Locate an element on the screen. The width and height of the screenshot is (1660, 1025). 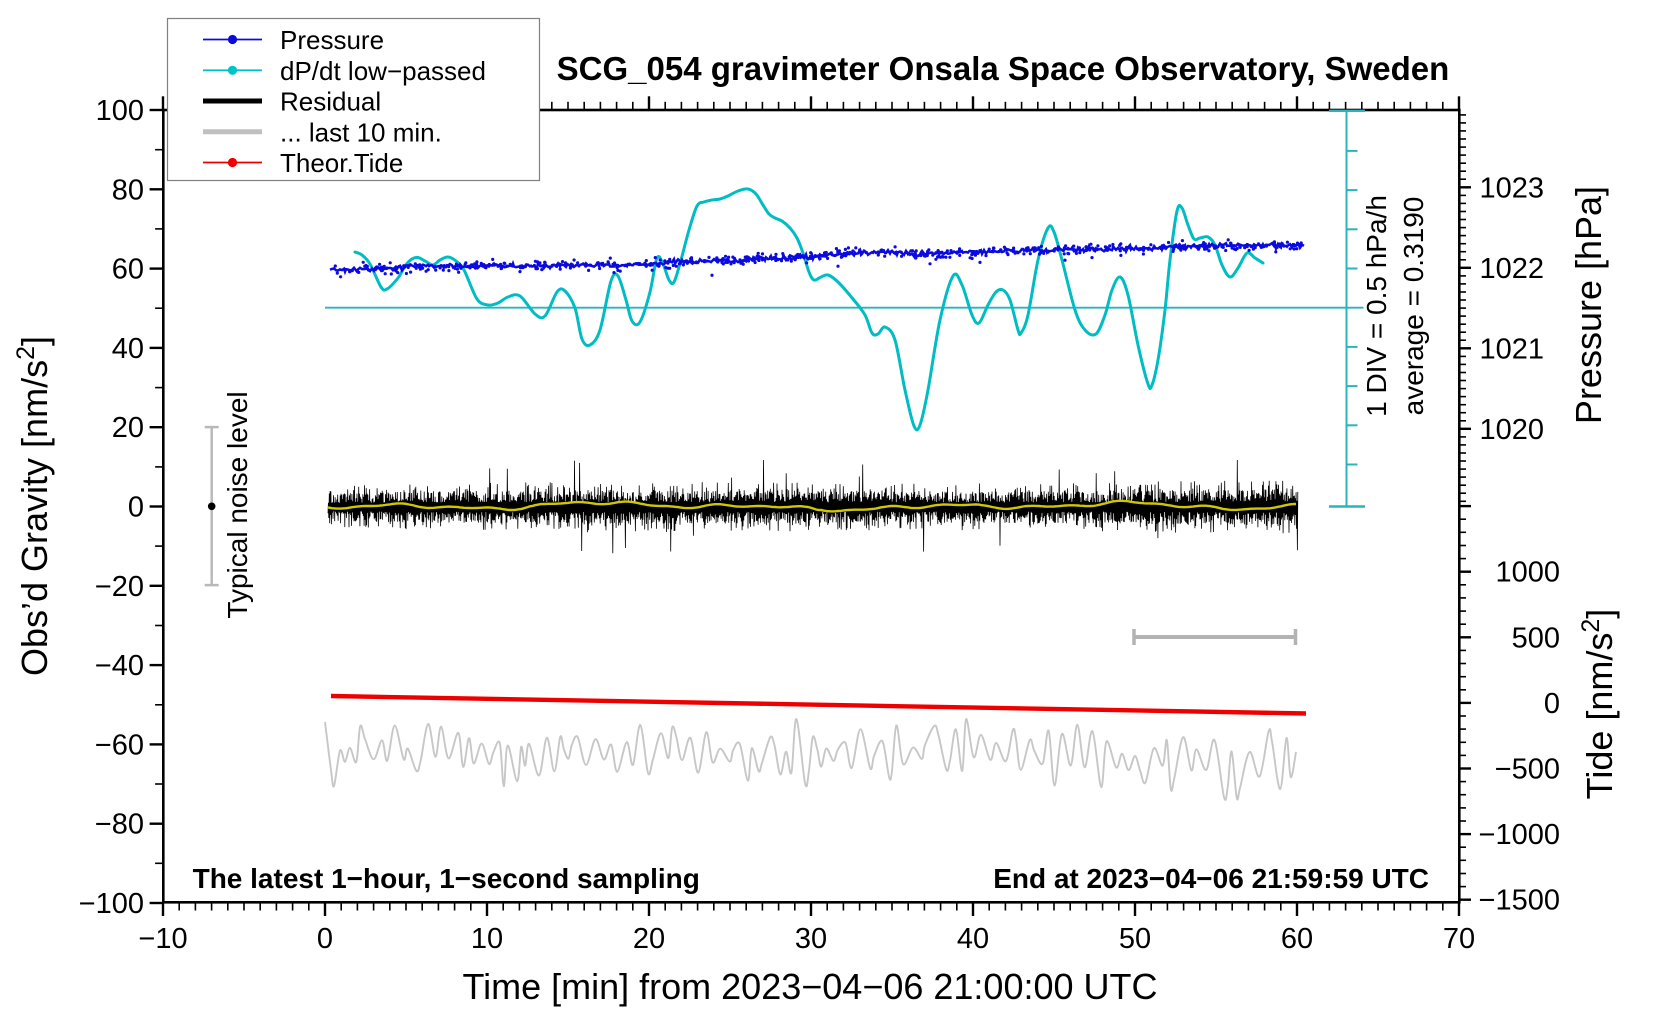
svg-text: Pressure [hPa] is located at coordinates (1588, 305).